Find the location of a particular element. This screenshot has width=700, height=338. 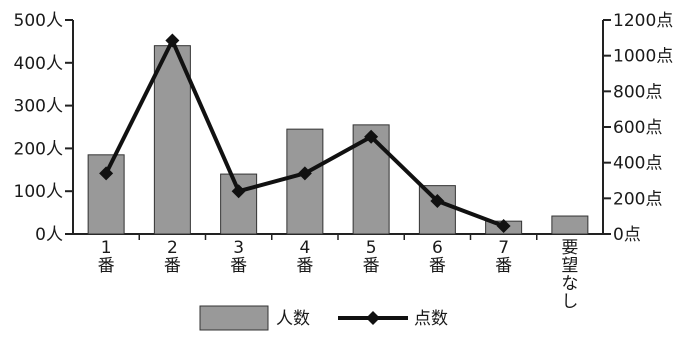

right-axis-tick-label: 1000点 is located at coordinates (643, 57).